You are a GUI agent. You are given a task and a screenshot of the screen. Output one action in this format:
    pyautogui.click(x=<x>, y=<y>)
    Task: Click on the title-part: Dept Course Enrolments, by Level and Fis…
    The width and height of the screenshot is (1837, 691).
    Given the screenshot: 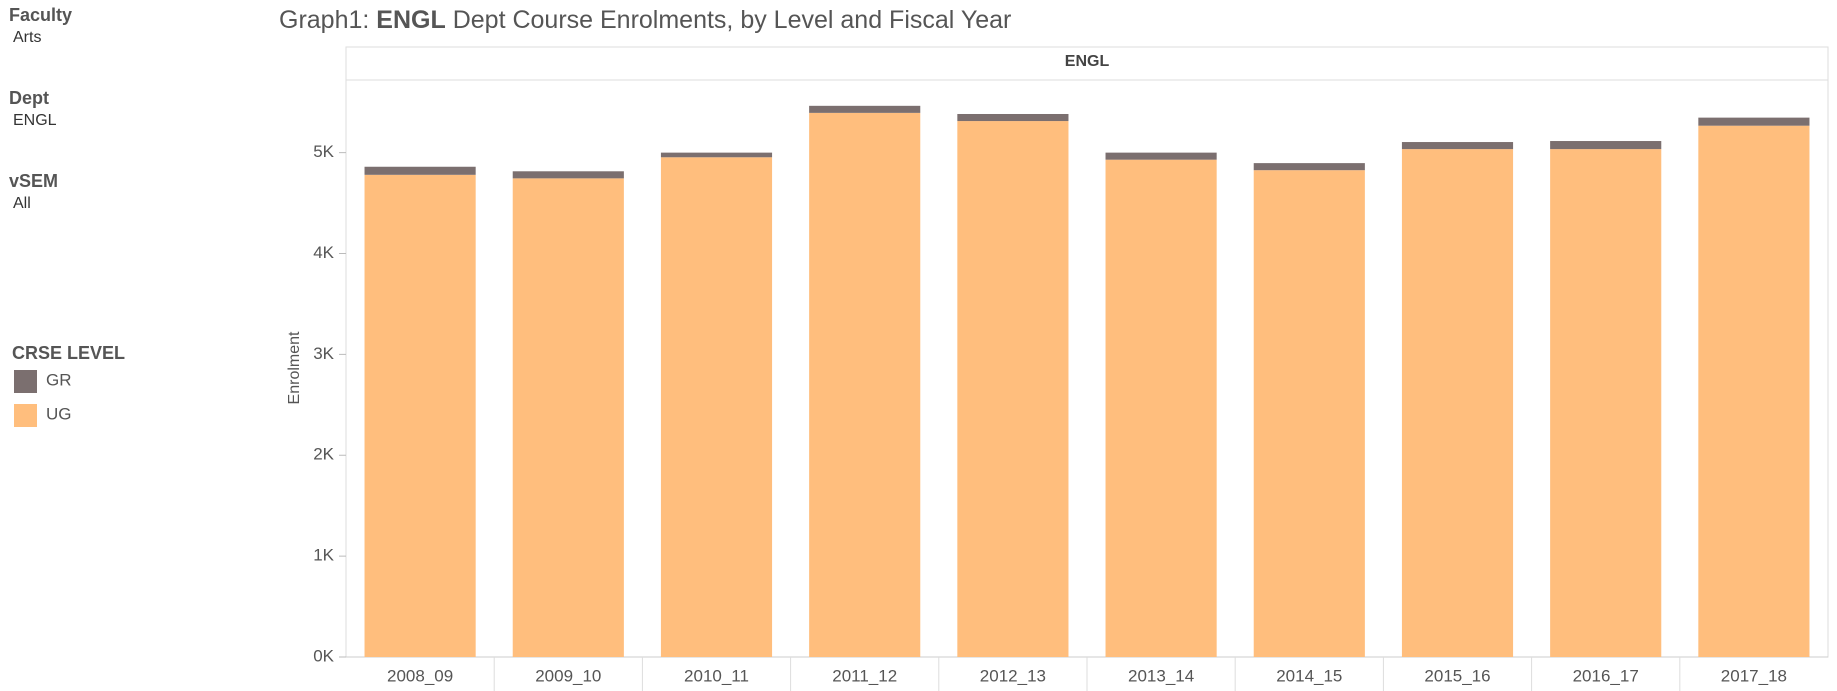 What is the action you would take?
    pyautogui.click(x=732, y=20)
    